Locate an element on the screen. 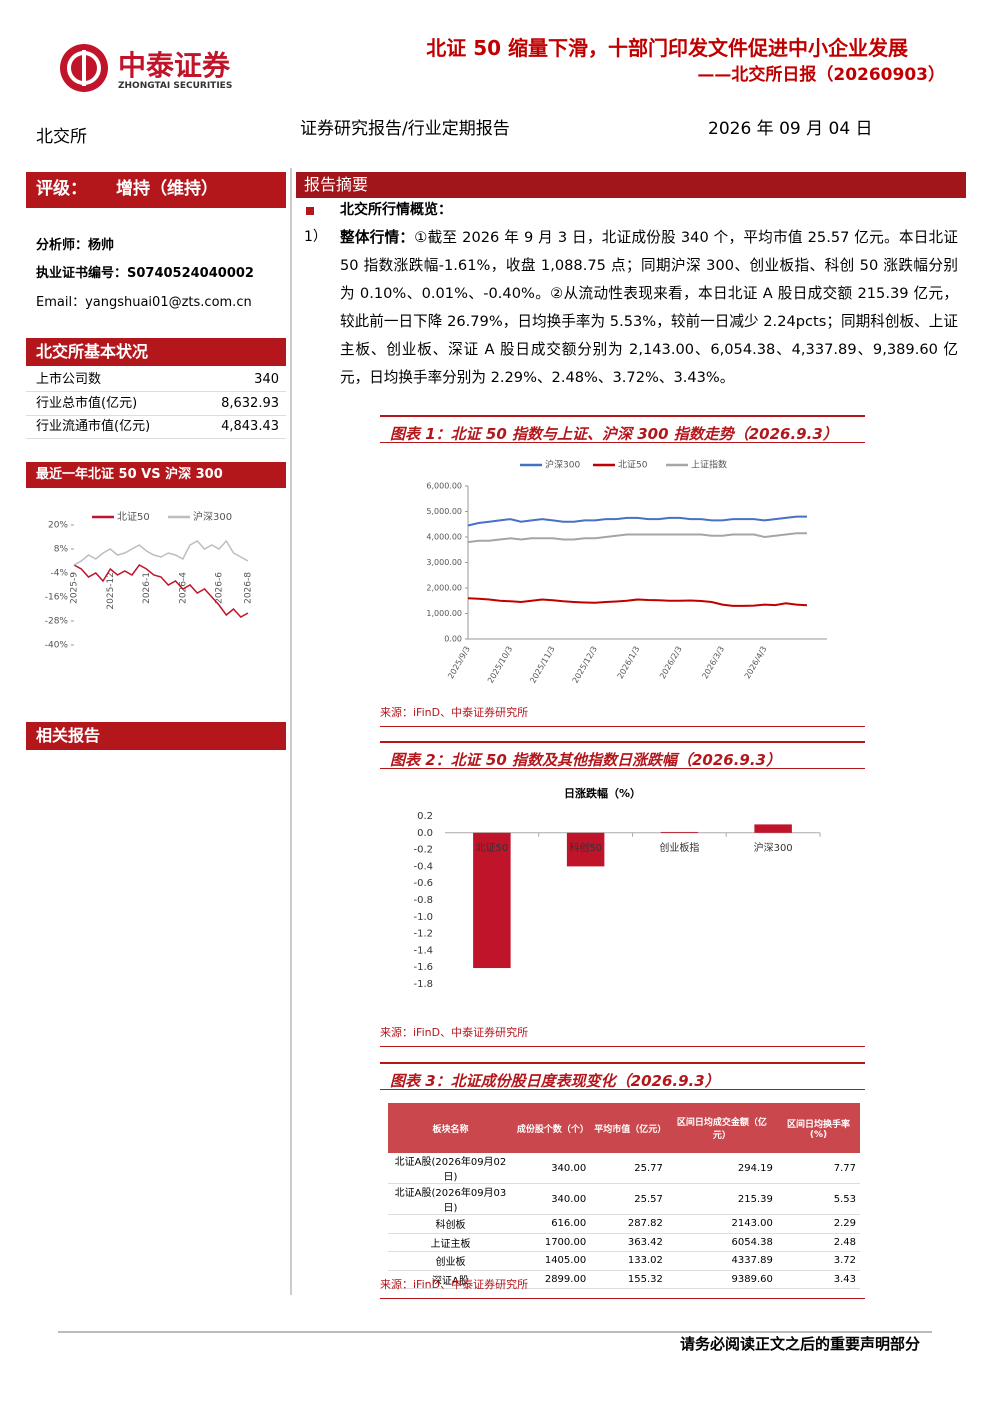 This screenshot has width=992, height=1403. figure-title: 图表 2：北证 50 指数及其他指数日涨跌幅（2026.9.3） is located at coordinates (622, 755).